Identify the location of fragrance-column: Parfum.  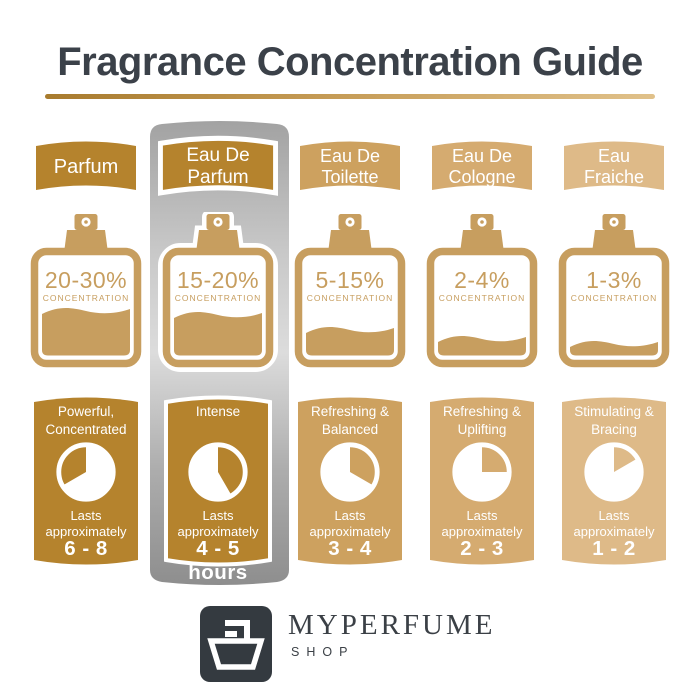
(86, 355).